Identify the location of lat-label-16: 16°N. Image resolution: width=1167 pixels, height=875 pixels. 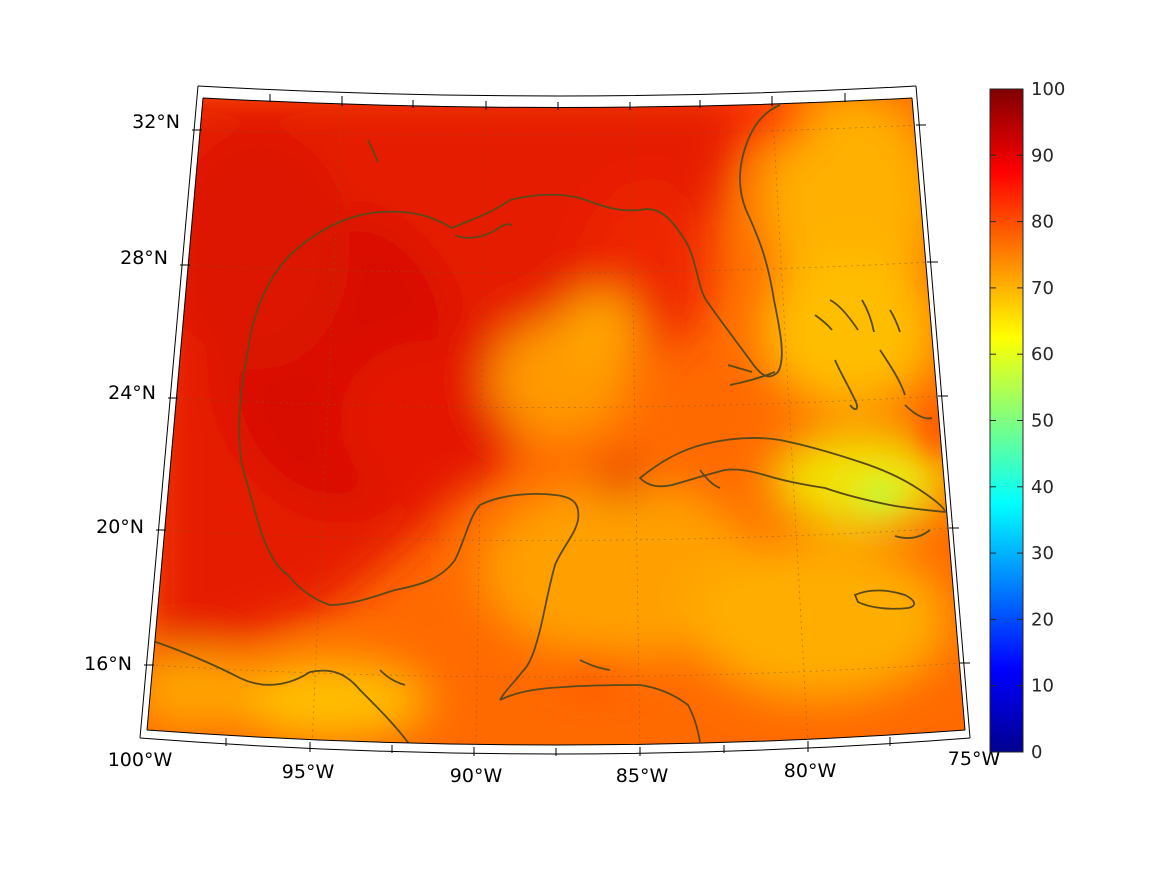
(108, 664).